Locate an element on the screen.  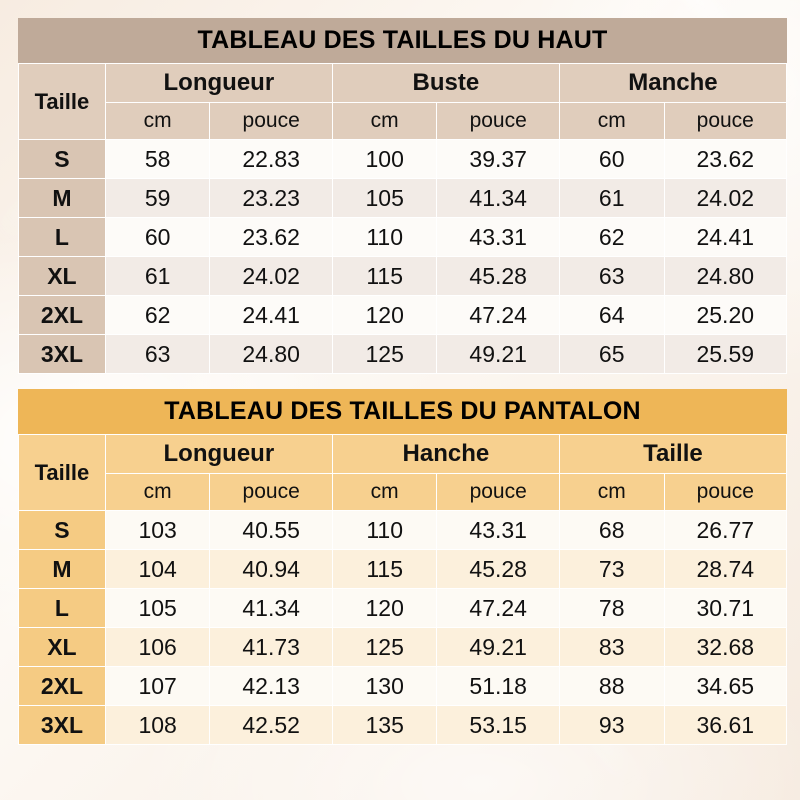
header-unit-buste-pouce: pouce is located at coordinates (498, 121).